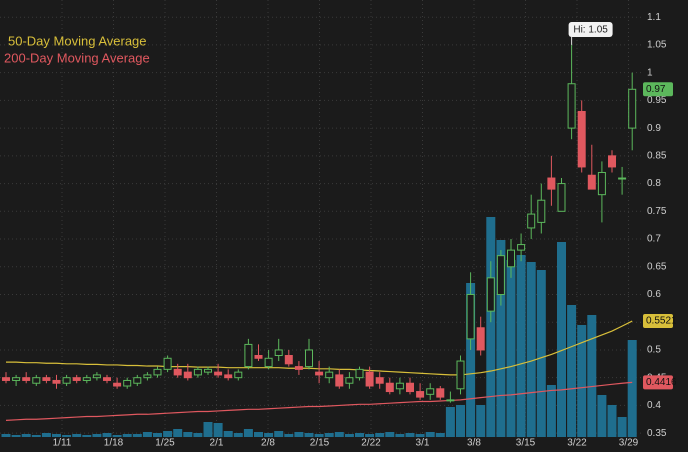 This screenshot has width=688, height=452. I want to click on x-tick-label: 3/8, so click(474, 443).